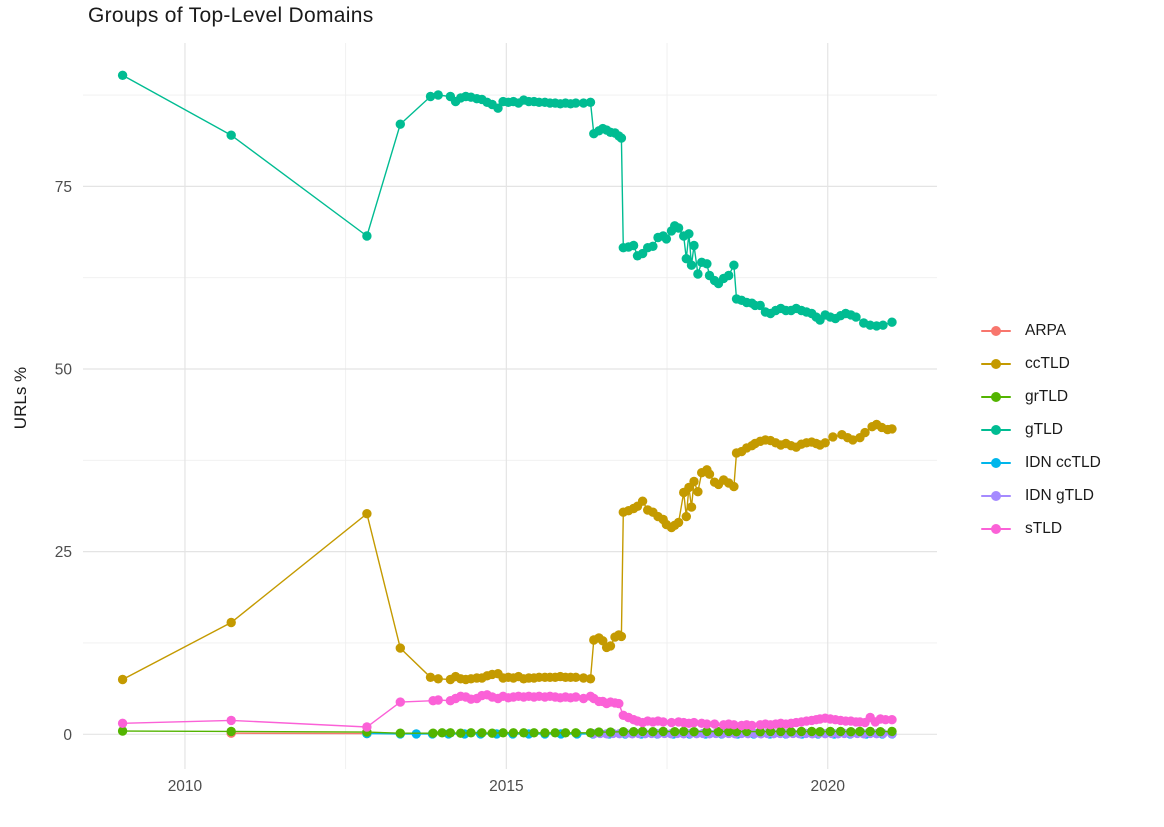 Image resolution: width=1164 pixels, height=827 pixels. Describe the element at coordinates (64, 369) in the screenshot. I see `y-tick-label: 50` at that location.